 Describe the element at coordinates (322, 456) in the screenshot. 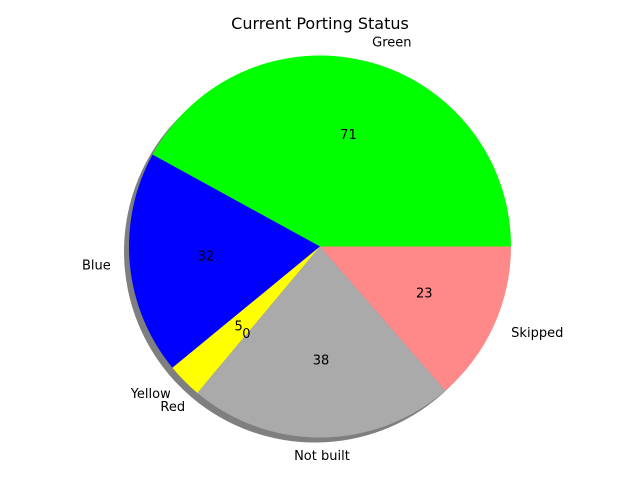

I see `slice-label-not-built: Not built` at that location.